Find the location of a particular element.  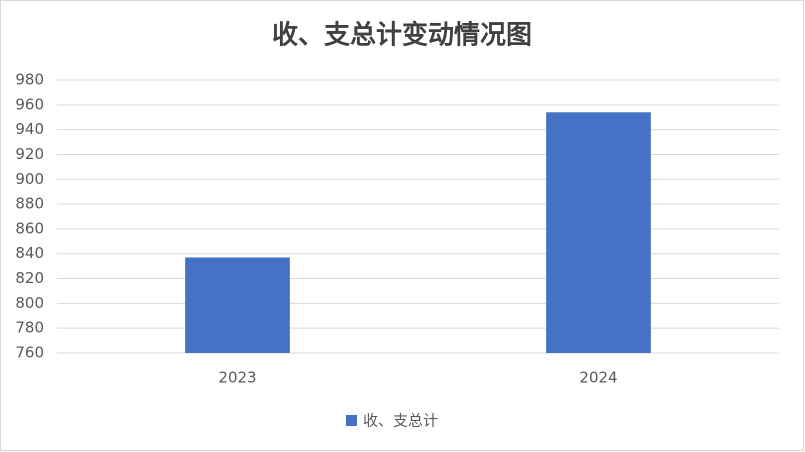

y-tick-label: 820 is located at coordinates (29, 278).